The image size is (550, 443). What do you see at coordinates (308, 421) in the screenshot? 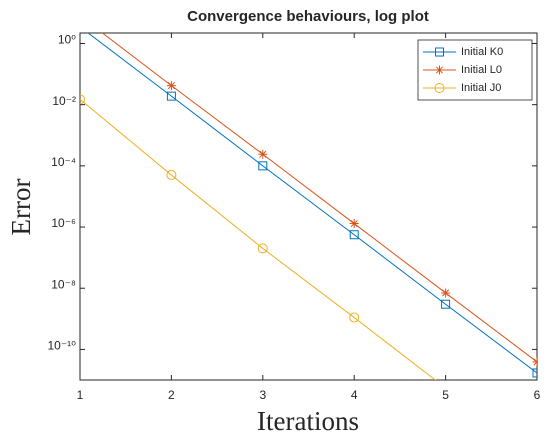
I see `x-axis-label: Iterations` at bounding box center [308, 421].